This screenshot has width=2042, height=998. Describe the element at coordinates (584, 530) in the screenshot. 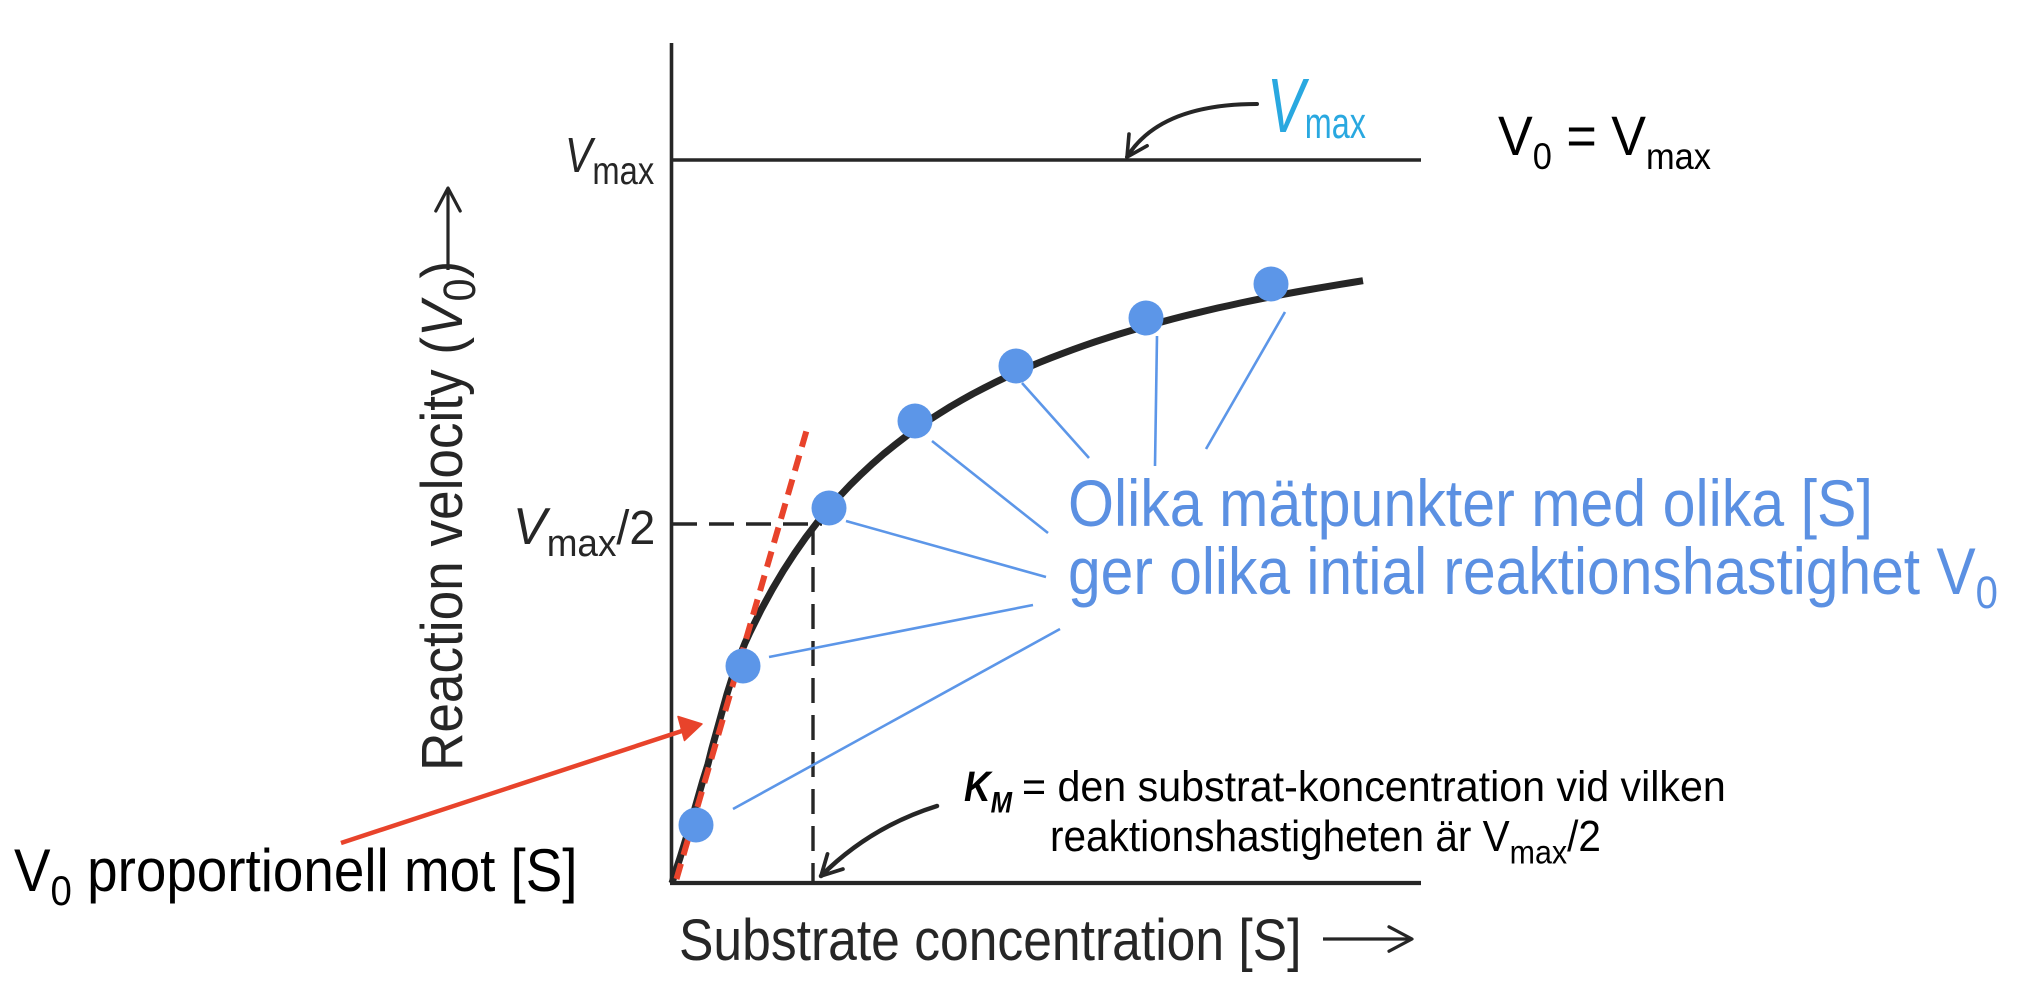

I see `svg-text: Vmax/2` at that location.